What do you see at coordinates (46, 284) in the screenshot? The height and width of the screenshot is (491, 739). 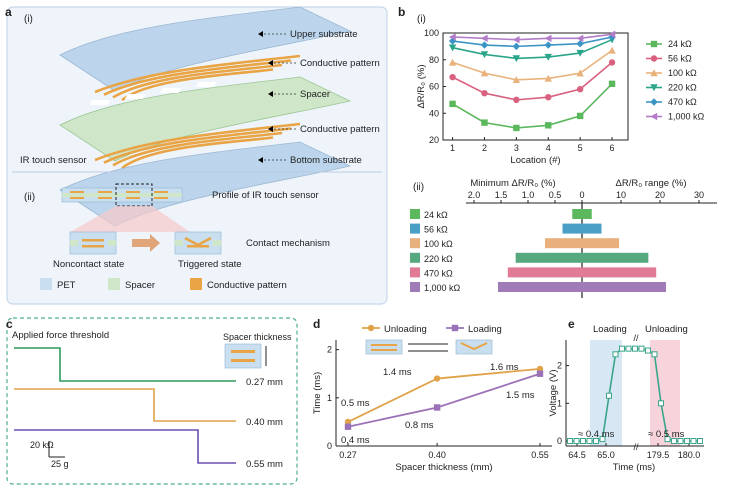 I see `legend-swatch` at bounding box center [46, 284].